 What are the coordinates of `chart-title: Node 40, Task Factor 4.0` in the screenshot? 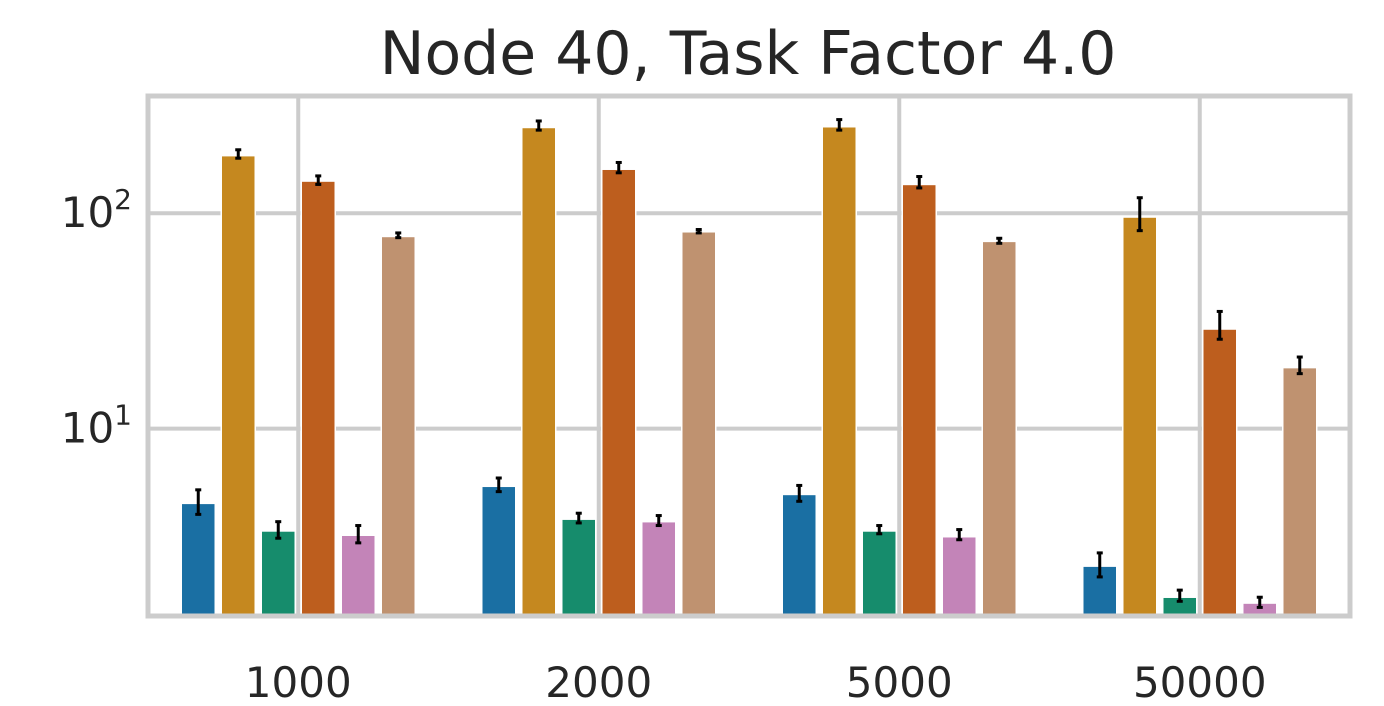 It's located at (748, 54).